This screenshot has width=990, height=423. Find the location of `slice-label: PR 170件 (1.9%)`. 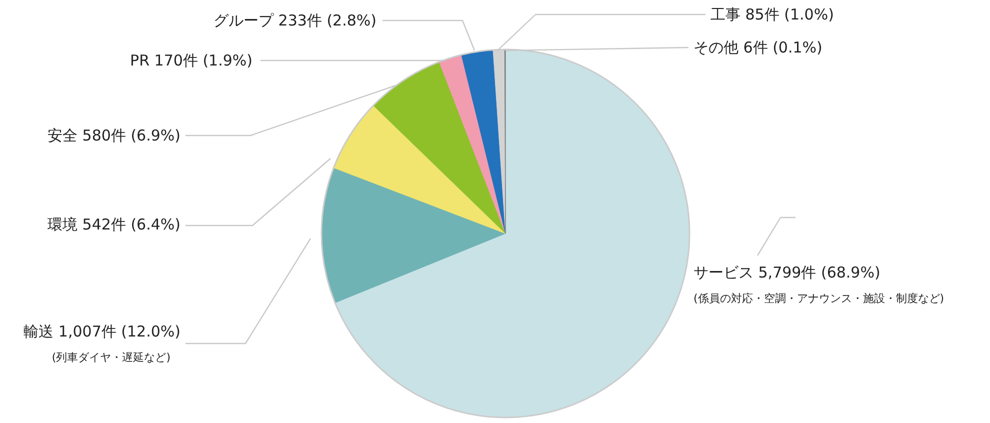

slice-label: PR 170件 (1.9%) is located at coordinates (191, 61).